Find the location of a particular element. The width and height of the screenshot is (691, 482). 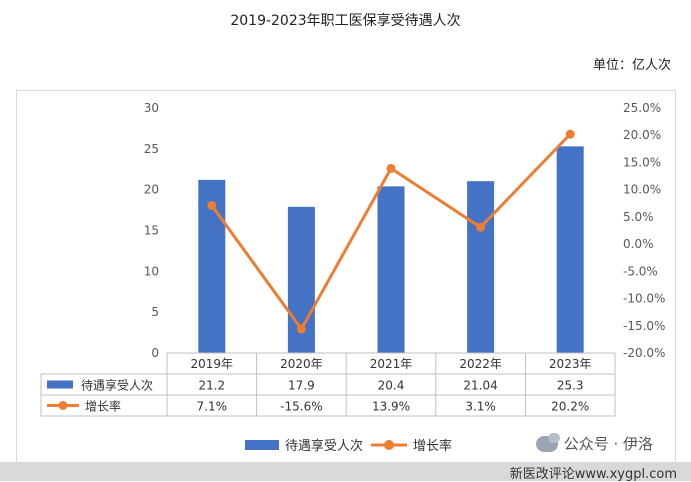

data-label: 3.1% is located at coordinates (480, 407).